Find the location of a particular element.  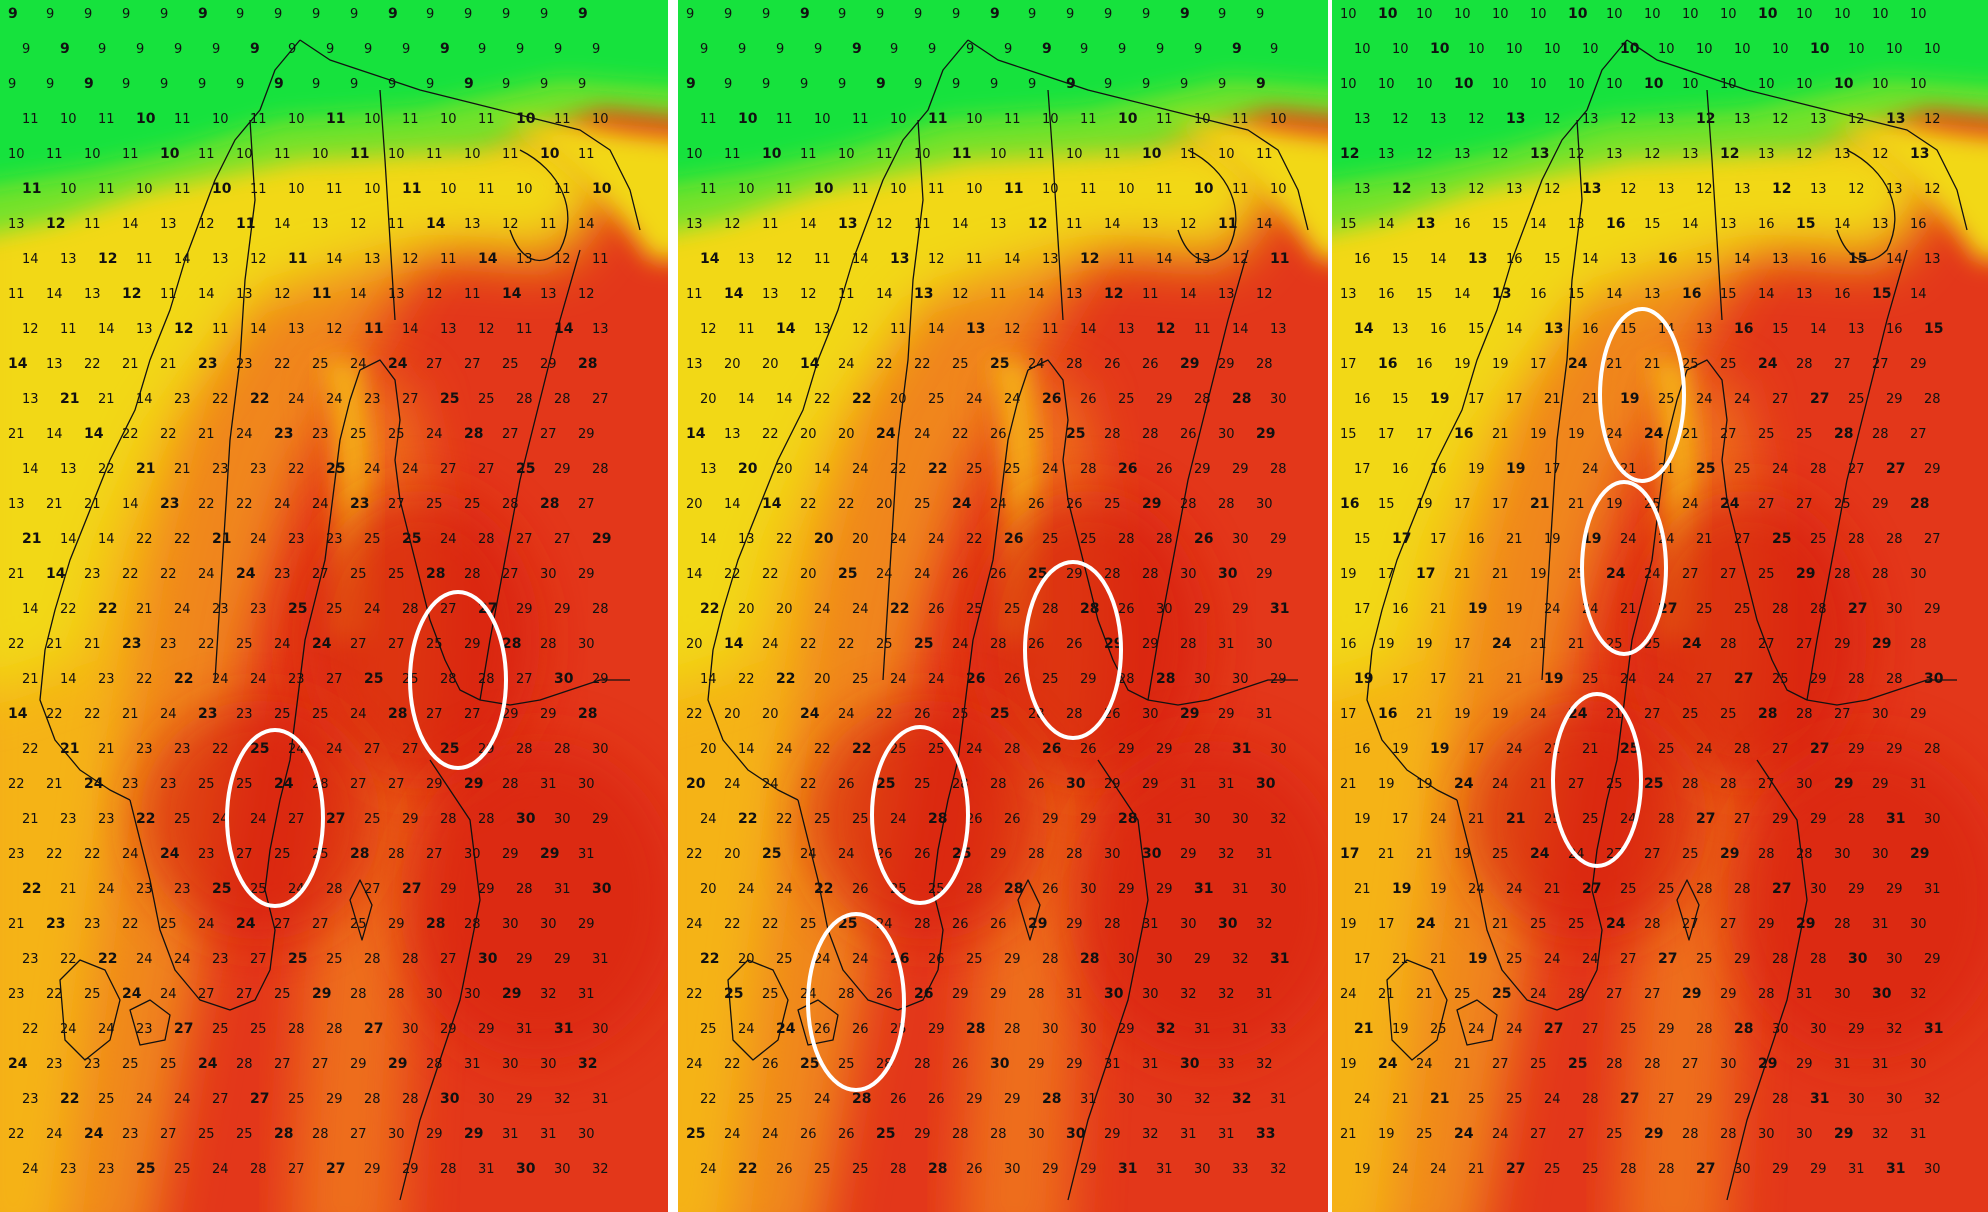

temperature-label: 20 is located at coordinates (708, 889).